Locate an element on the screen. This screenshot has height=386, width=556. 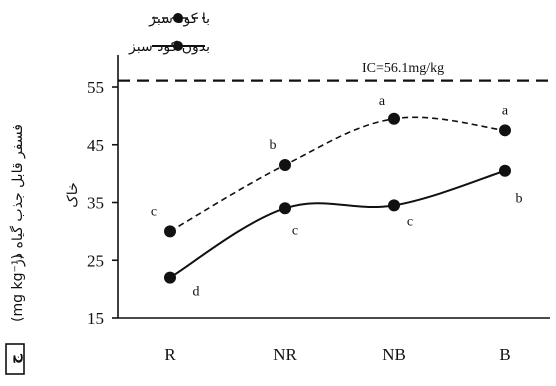
panel-label: ج is located at coordinates (15, 359).